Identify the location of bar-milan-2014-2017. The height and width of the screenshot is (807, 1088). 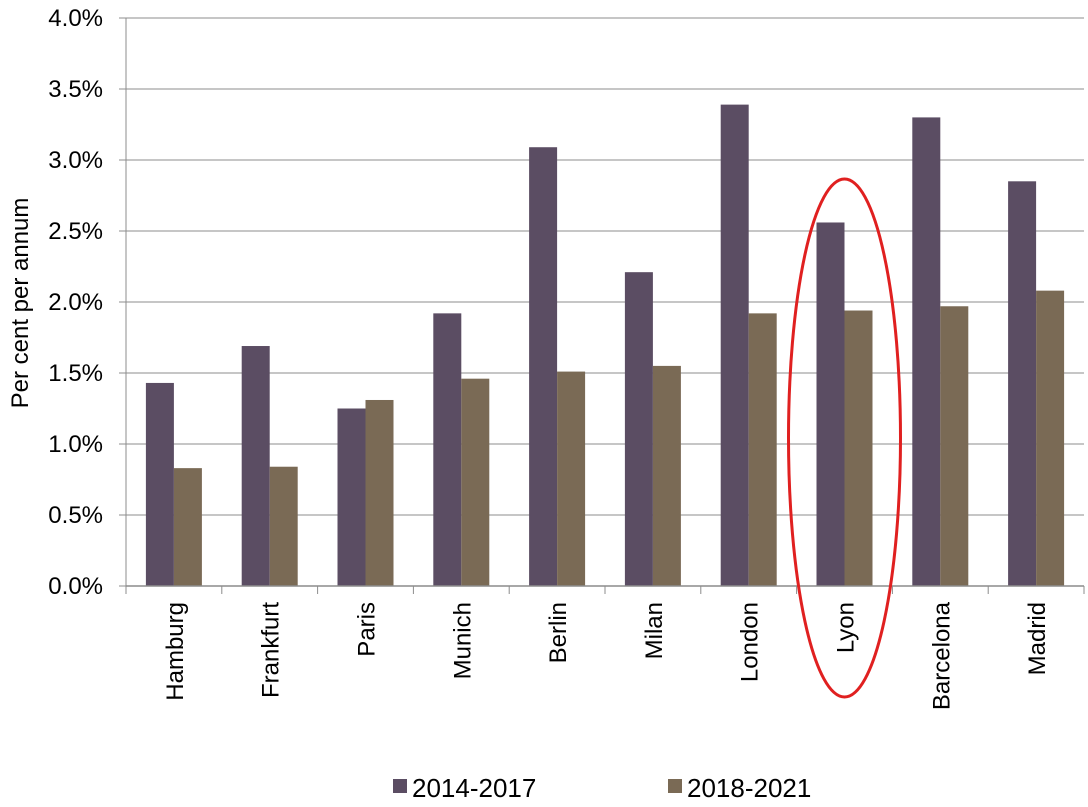
(638, 429).